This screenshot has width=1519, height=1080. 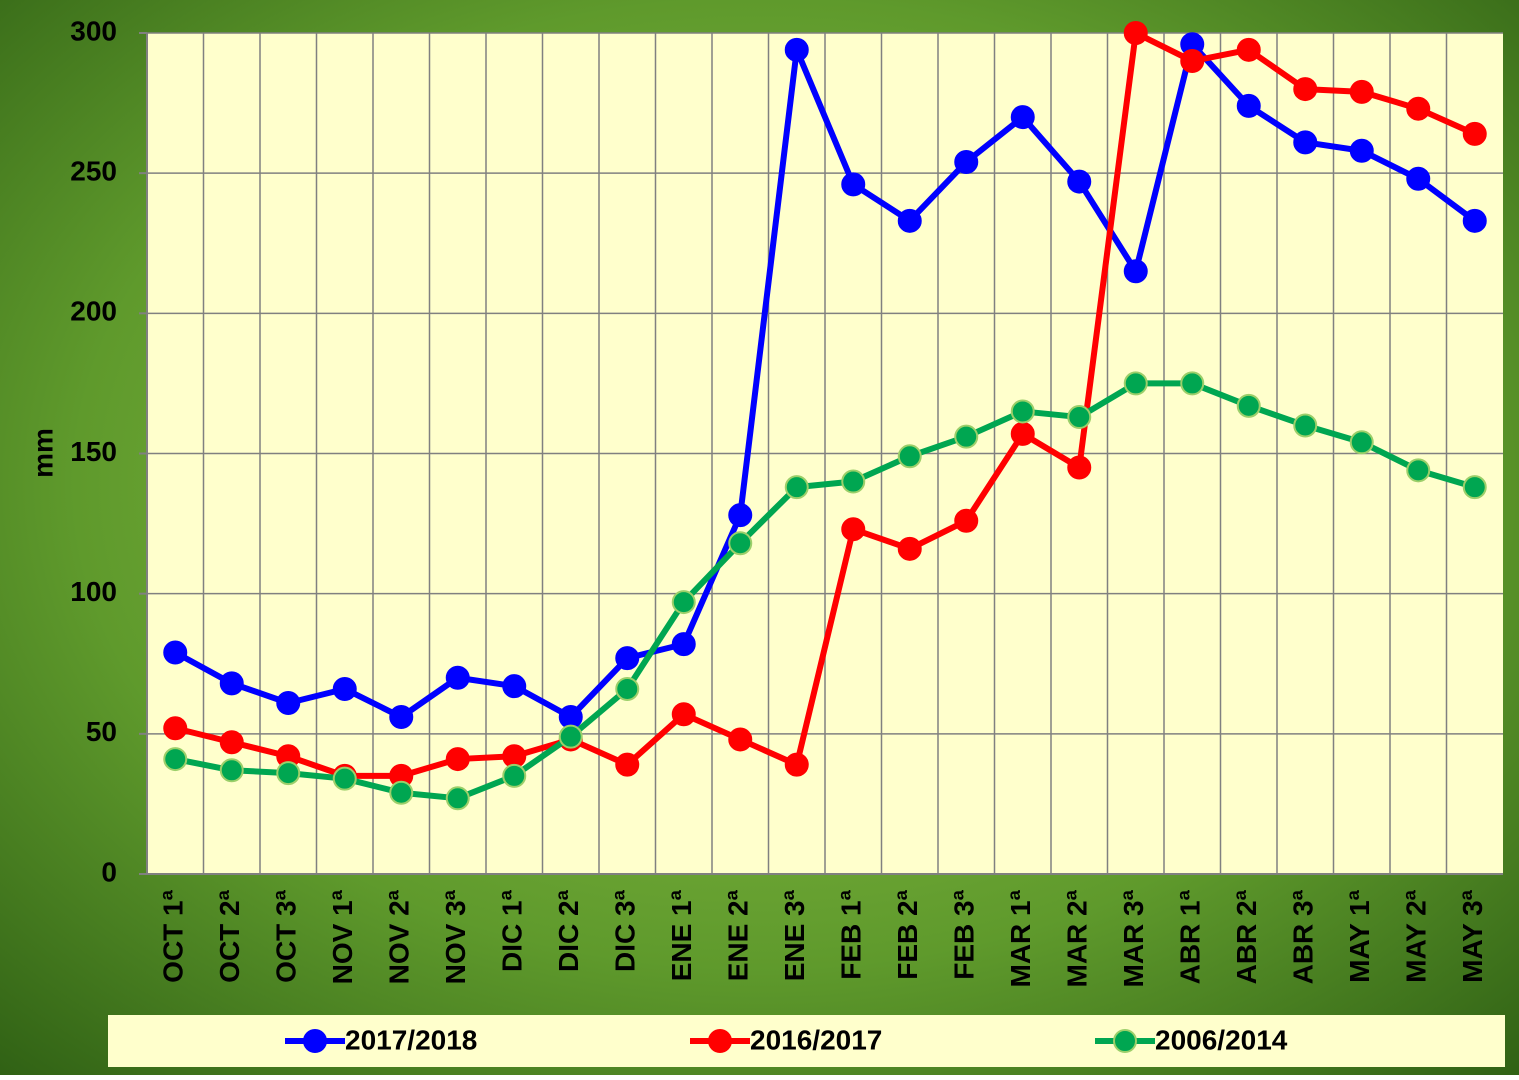 I want to click on x-tick-label: ENE 3ª, so click(x=794, y=935).